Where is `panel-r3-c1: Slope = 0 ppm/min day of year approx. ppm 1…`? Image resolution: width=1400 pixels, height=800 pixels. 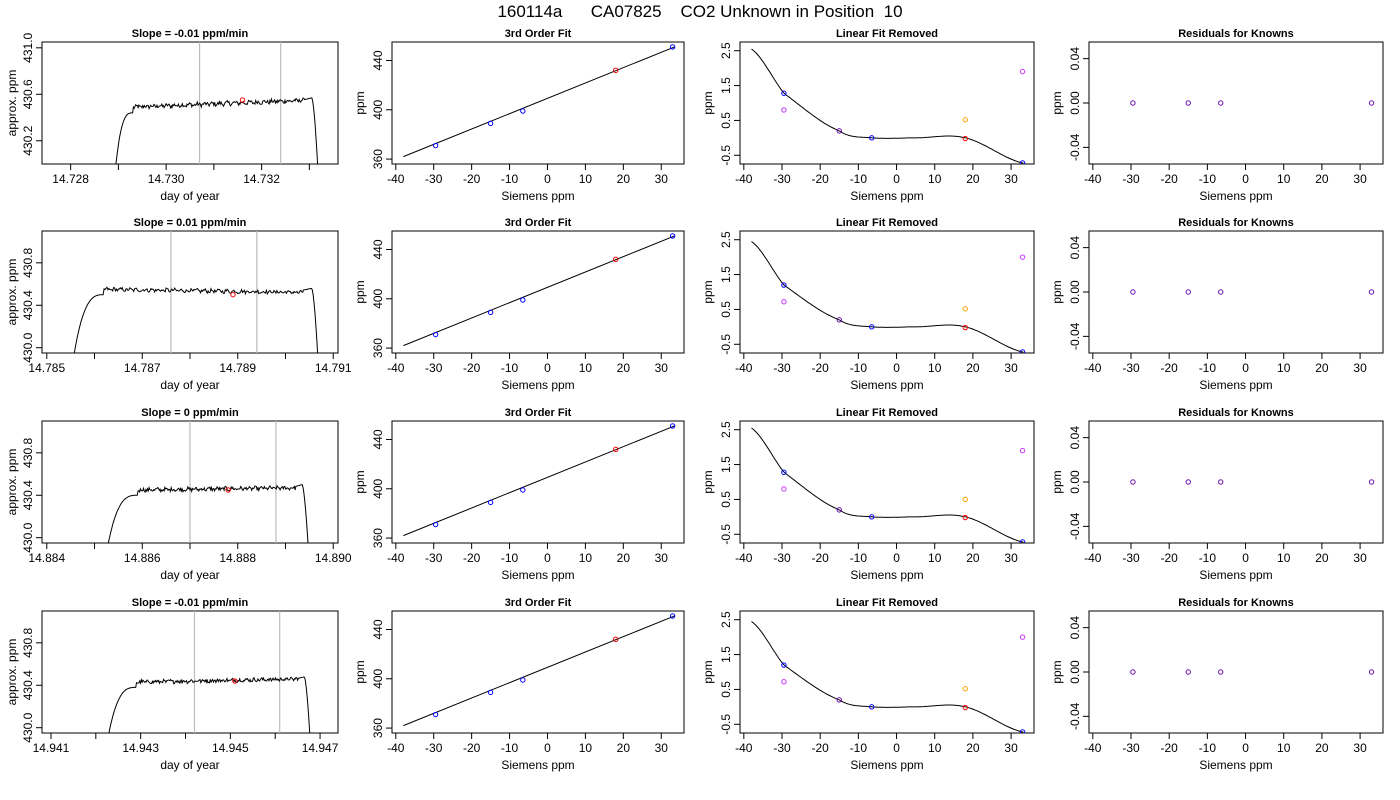 panel-r3-c1: Slope = 0 ppm/min day of year approx. ppm 1… is located at coordinates (178, 494).